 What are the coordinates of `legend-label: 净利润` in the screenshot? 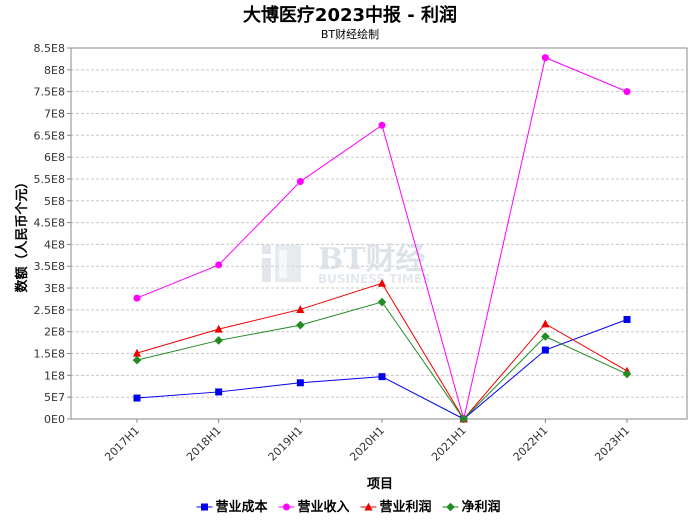 It's located at (481, 507).